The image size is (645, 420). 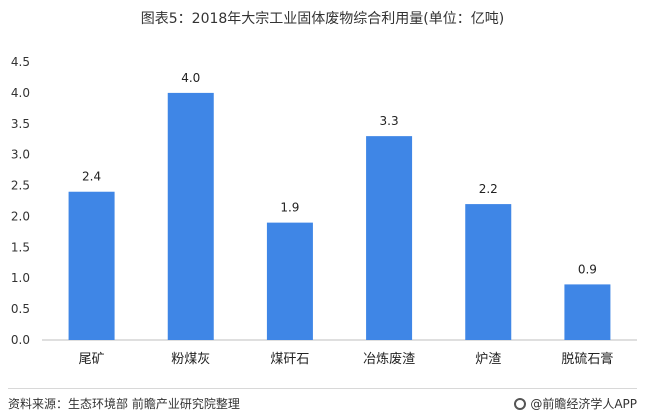 I want to click on y-tick-label: 0.5, so click(x=20, y=309).